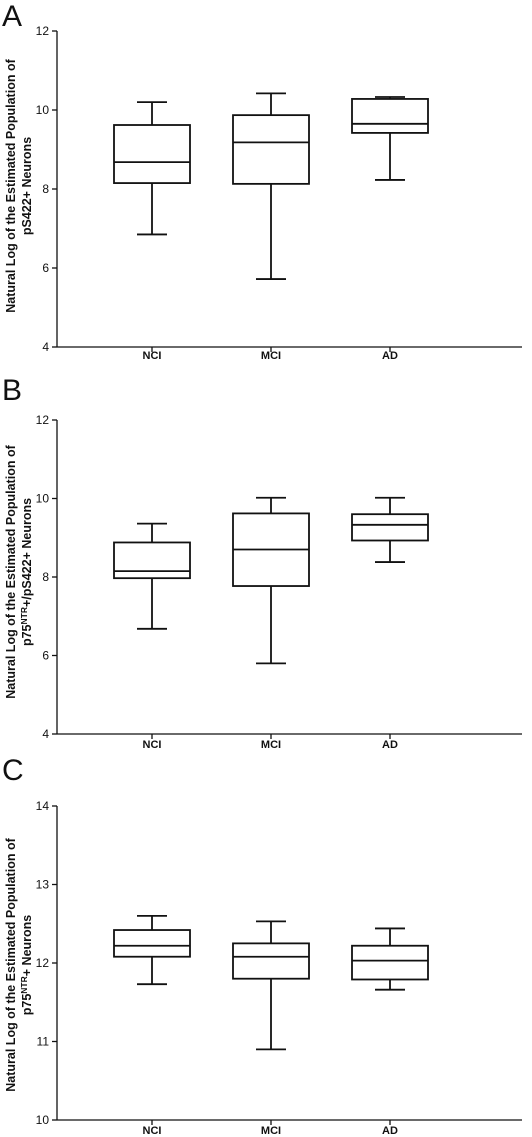  What do you see at coordinates (43, 885) in the screenshot?
I see `y-tick-label: 13` at bounding box center [43, 885].